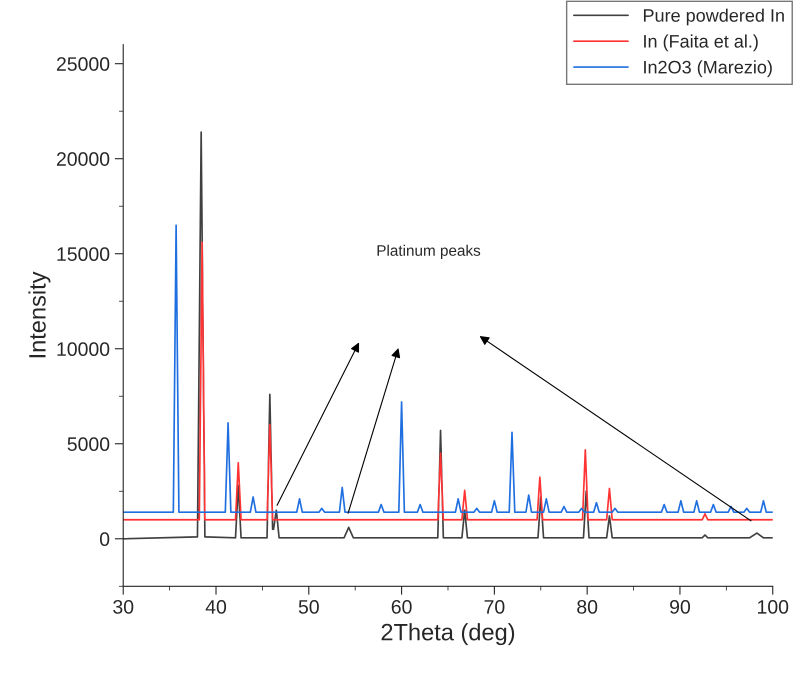 The image size is (795, 677). Describe the element at coordinates (773, 607) in the screenshot. I see `x-tick-label: 100` at that location.